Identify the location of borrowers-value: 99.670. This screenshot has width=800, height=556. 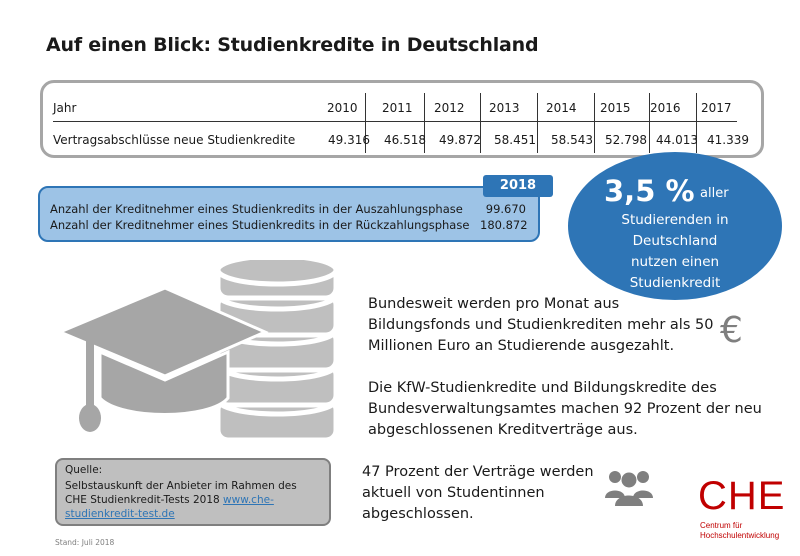
(505, 209).